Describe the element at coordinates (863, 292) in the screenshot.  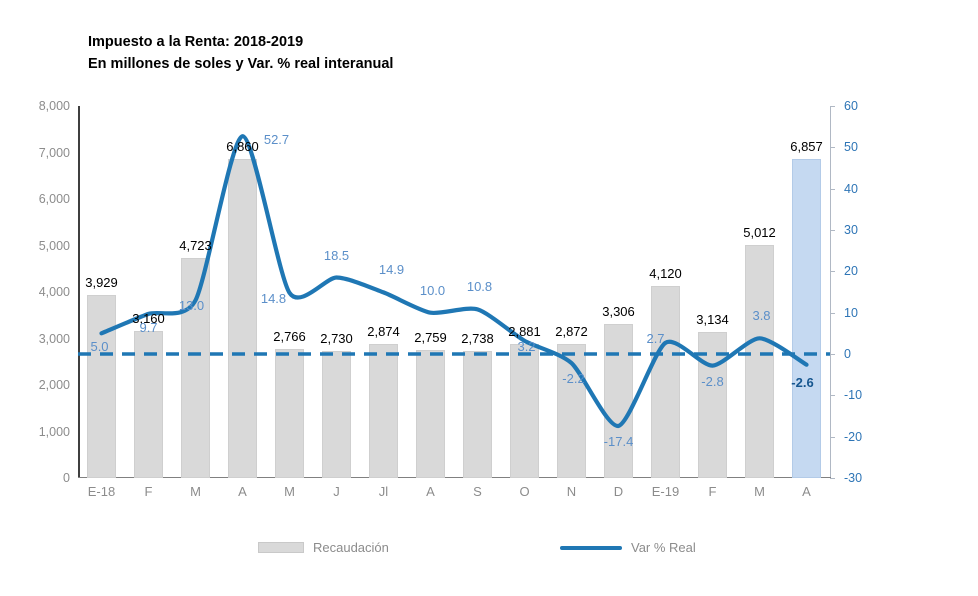
I see `right-axis-ticks: -30 -20 -10 0 10 20 30 40 50 60` at that location.